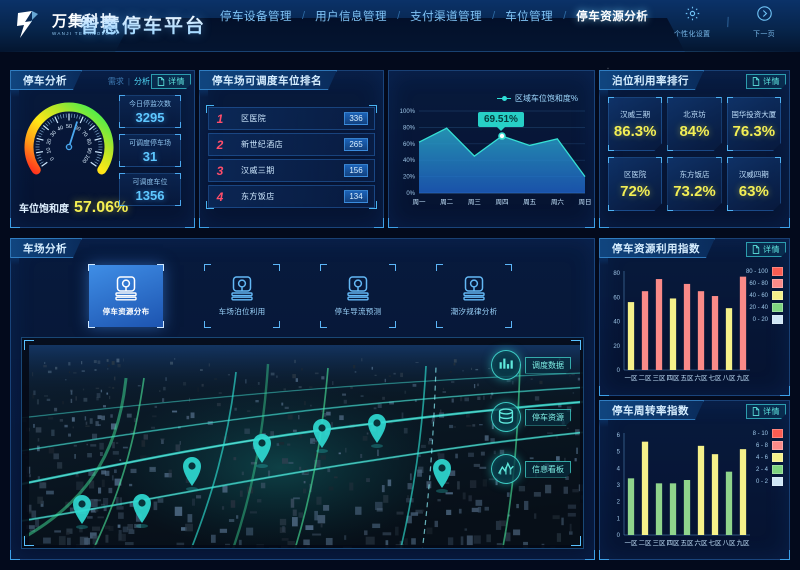 This screenshot has height=570, width=800. What do you see at coordinates (635, 184) in the screenshot?
I see `occupancy-card: 区医院 72%` at bounding box center [635, 184].